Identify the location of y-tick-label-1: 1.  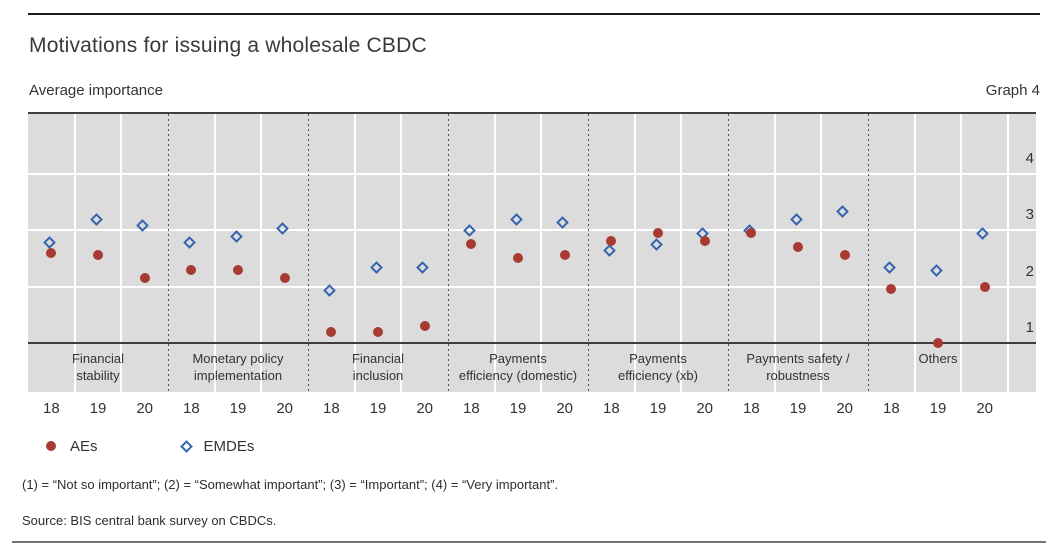
(1029, 327).